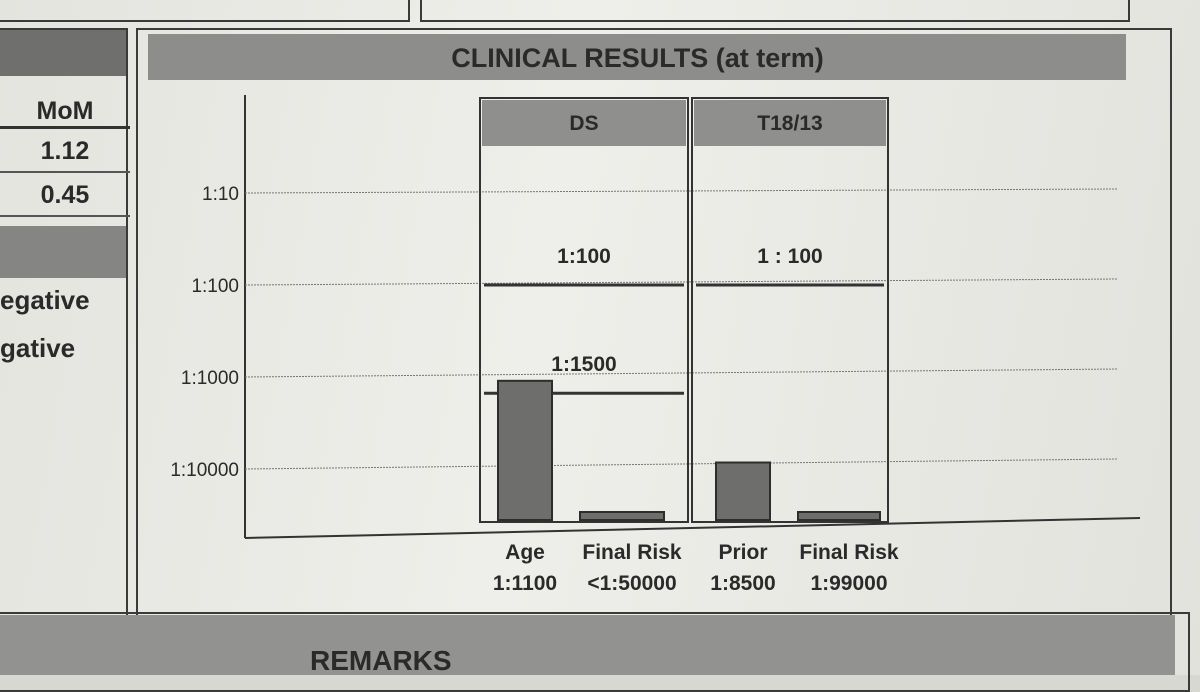  What do you see at coordinates (45, 300) in the screenshot?
I see `result-text-1: egative` at bounding box center [45, 300].